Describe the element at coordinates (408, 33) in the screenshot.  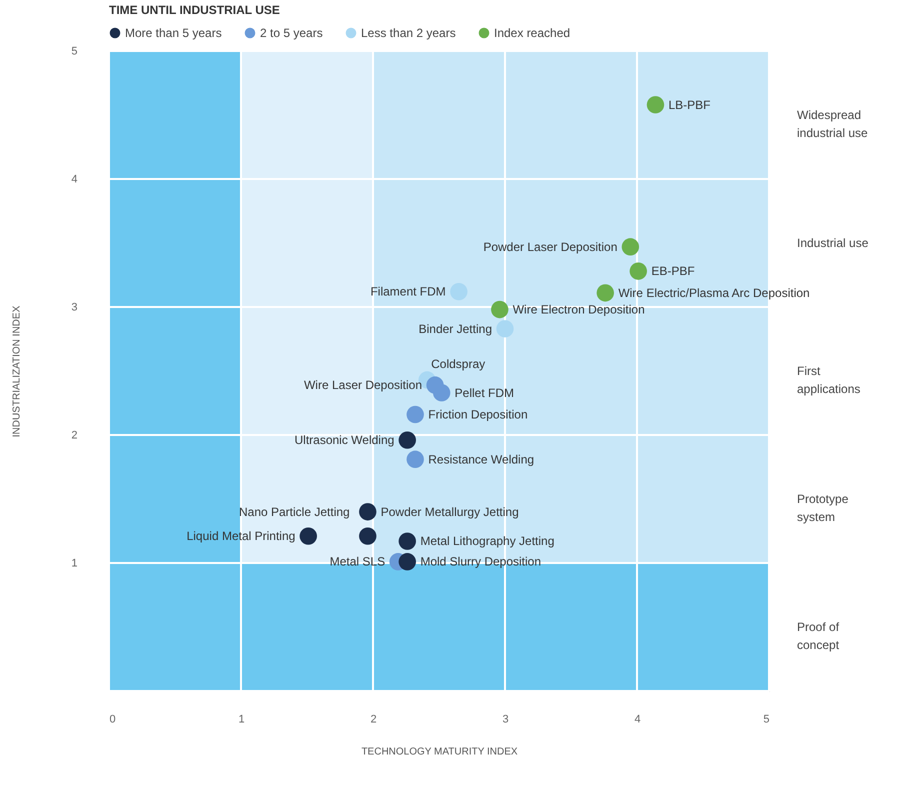
I see `legend-label: Less than 2 years` at that location.